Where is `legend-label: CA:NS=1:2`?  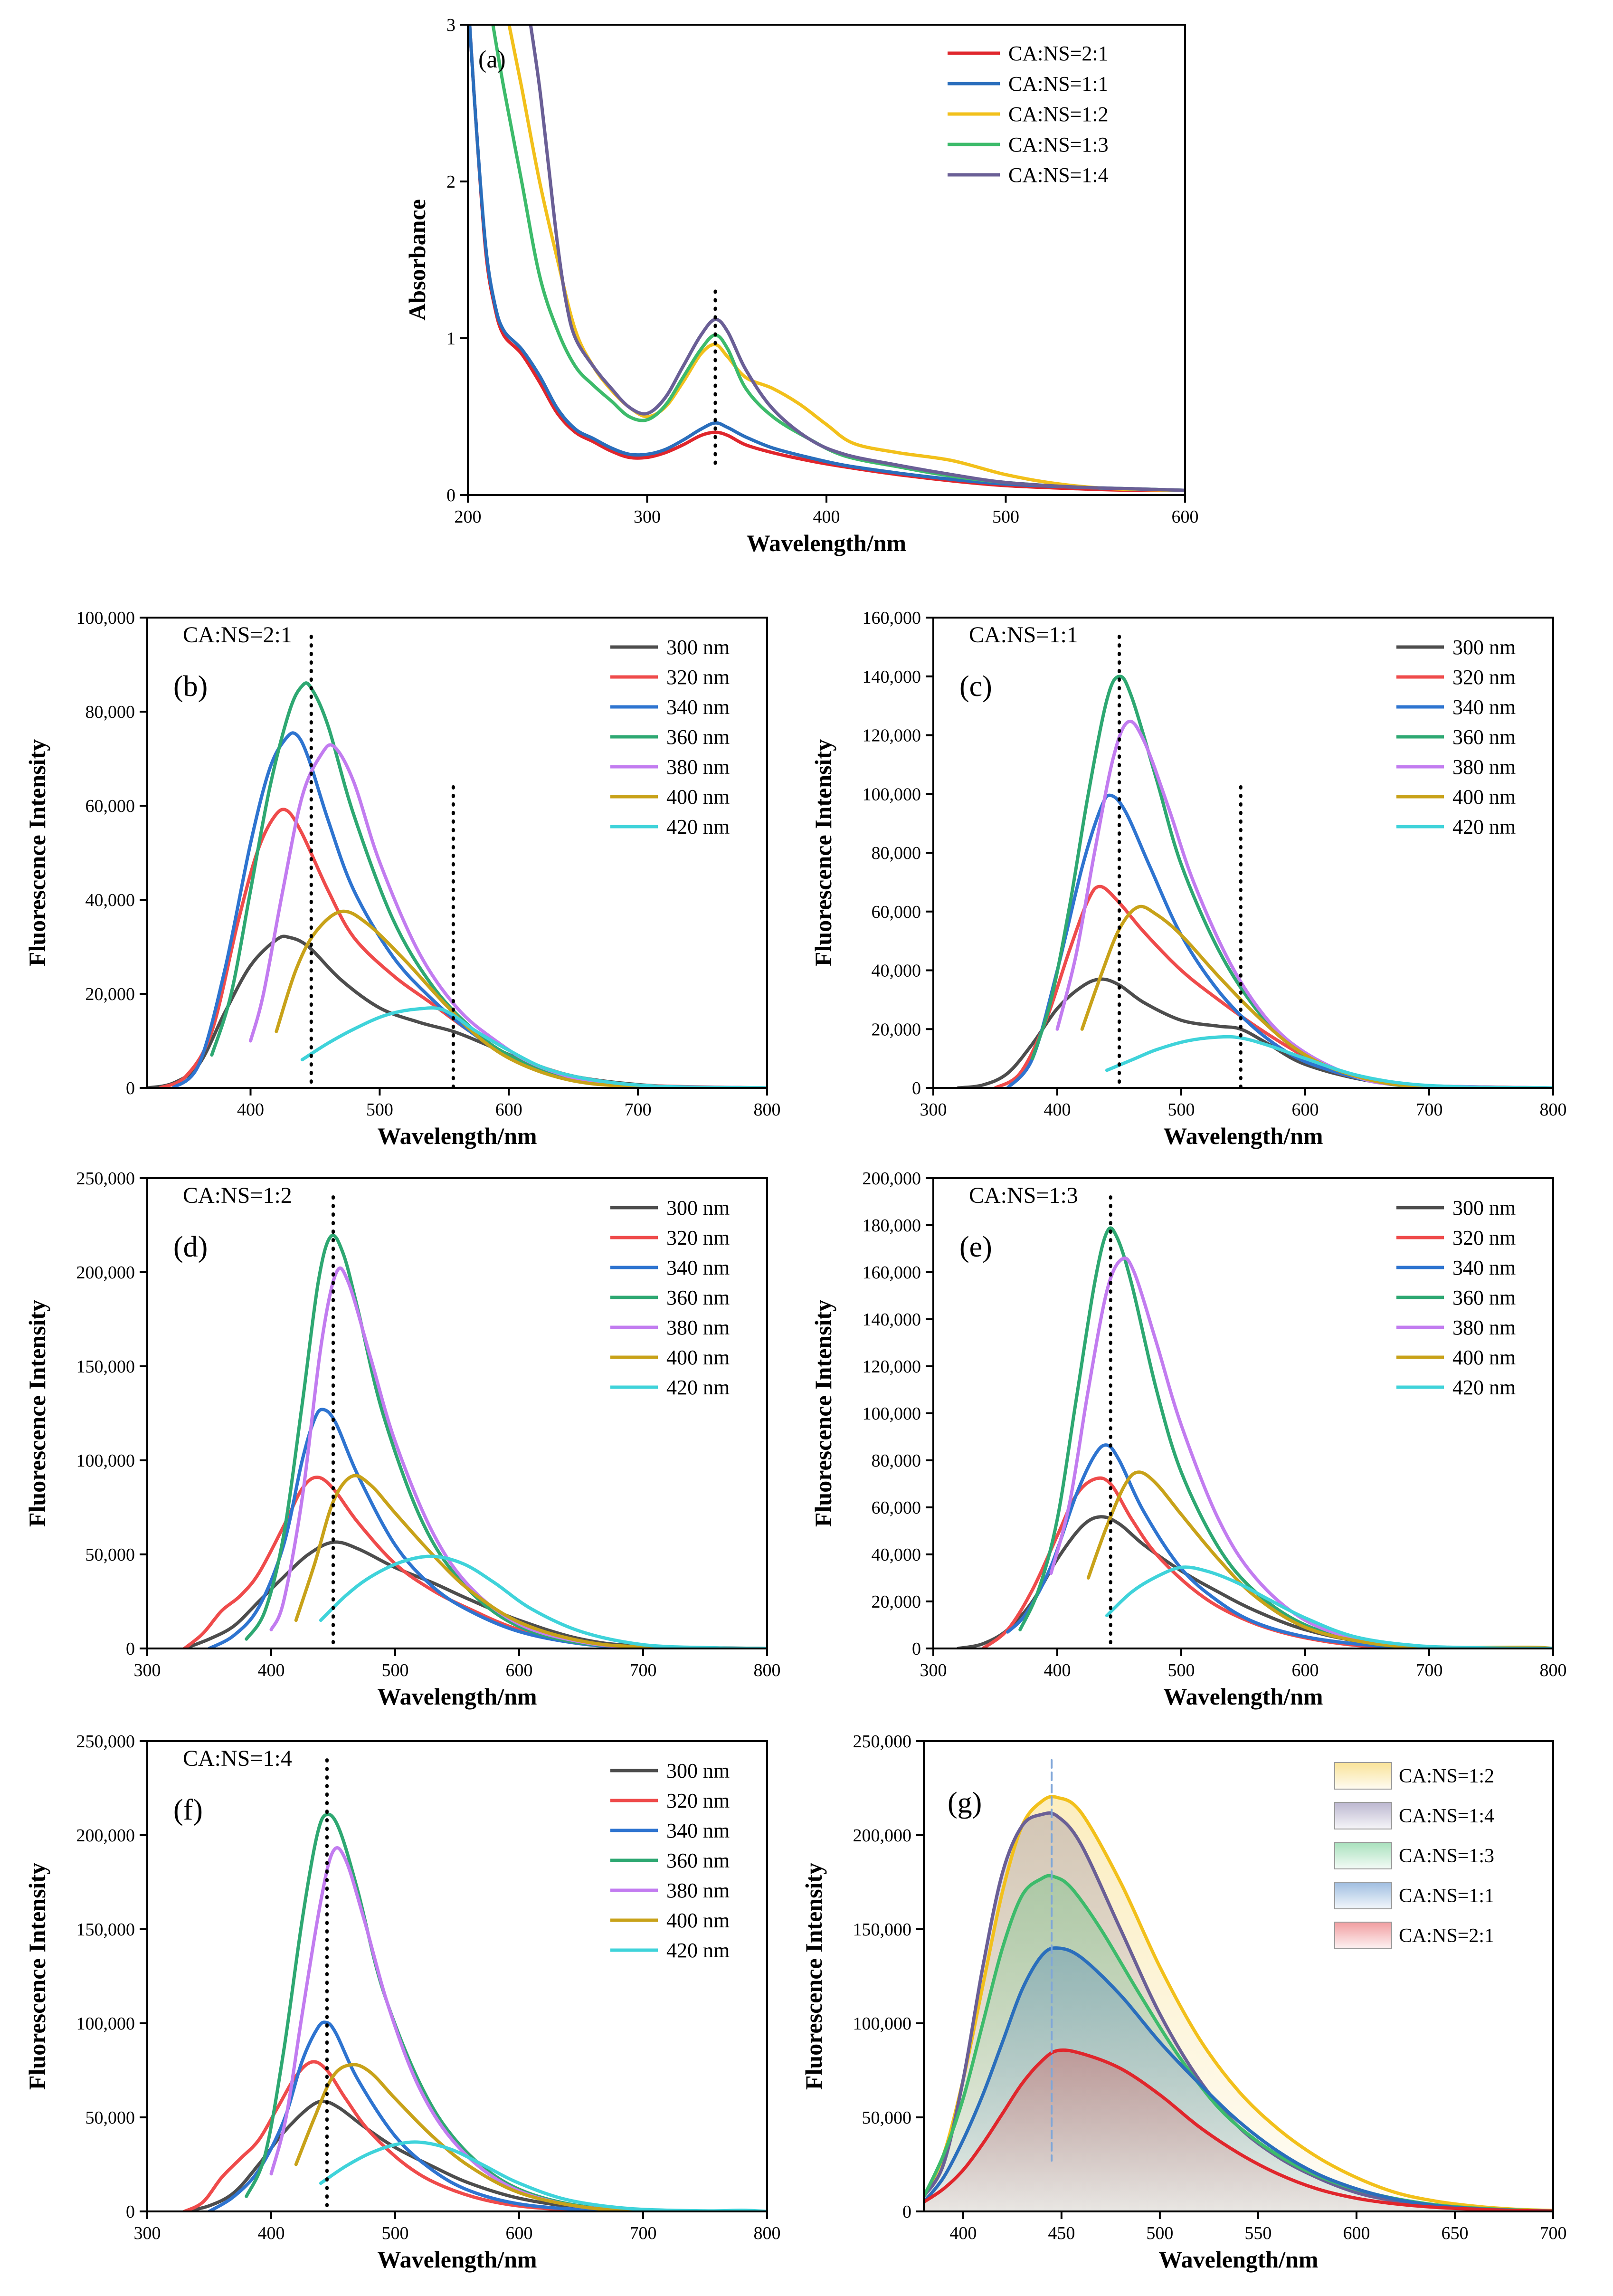
legend-label: CA:NS=1:2 is located at coordinates (1446, 1776).